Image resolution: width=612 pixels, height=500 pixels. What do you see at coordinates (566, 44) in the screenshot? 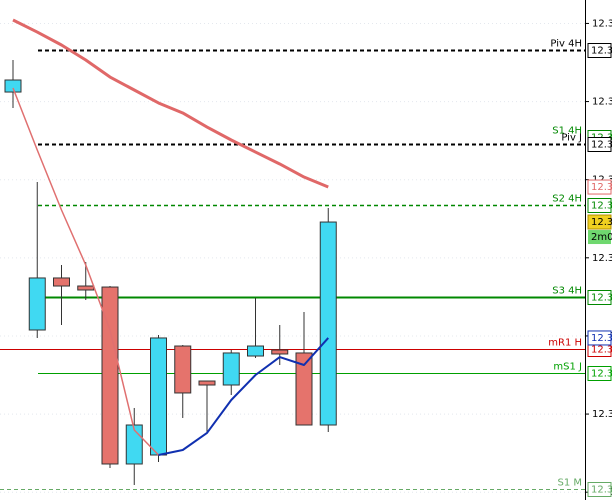
I see `level-label: Piv 4H` at bounding box center [566, 44].